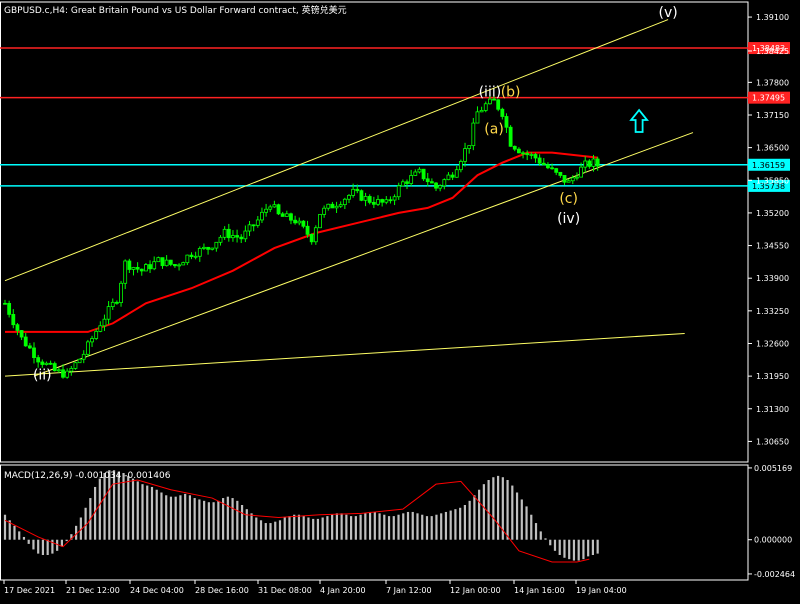 The width and height of the screenshot is (800, 604). Describe the element at coordinates (772, 115) in the screenshot. I see `price-tick-label: 1.37150` at that location.